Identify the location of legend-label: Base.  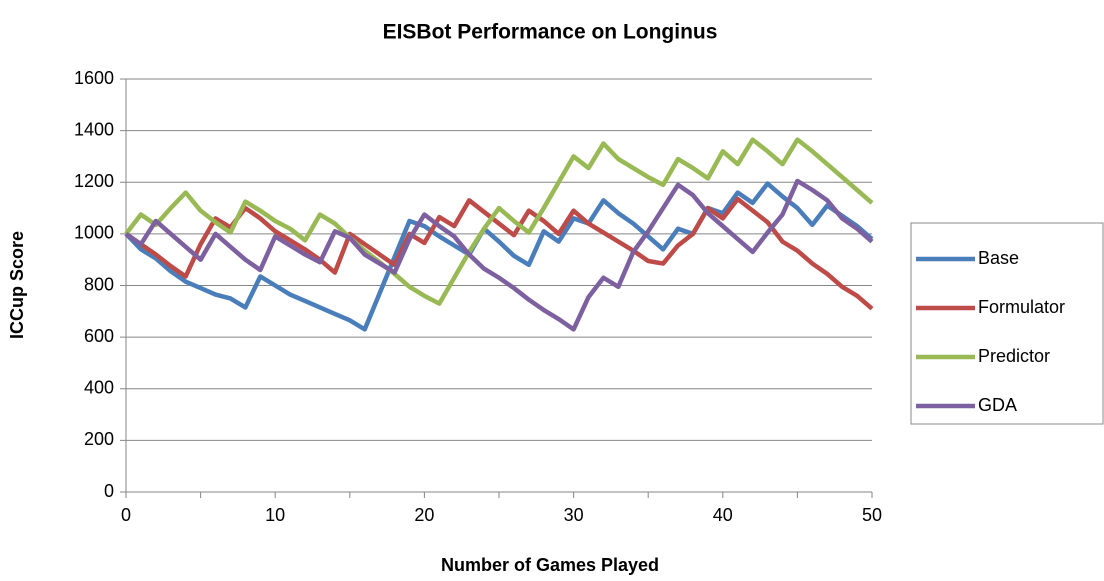
(998, 258).